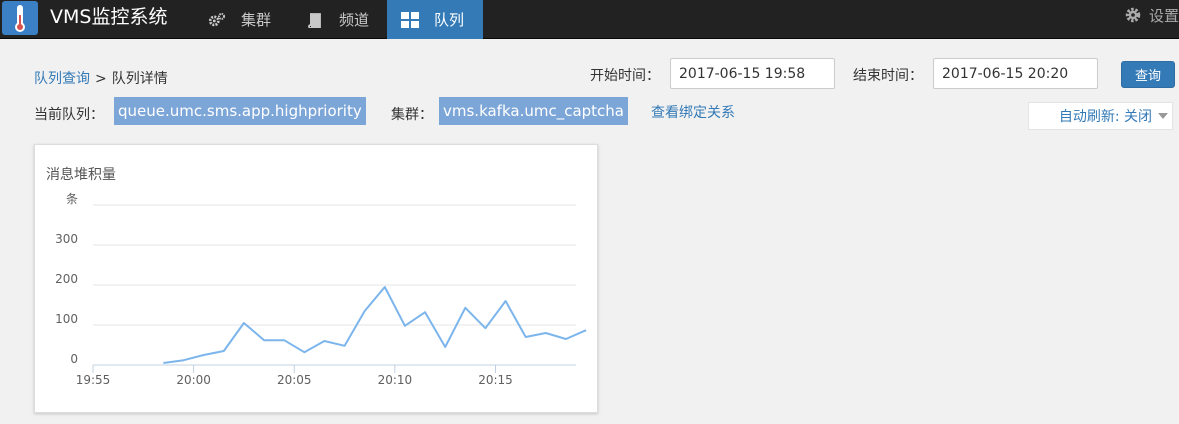  What do you see at coordinates (693, 113) in the screenshot?
I see `view-binding-link: 查看绑定关系` at bounding box center [693, 113].